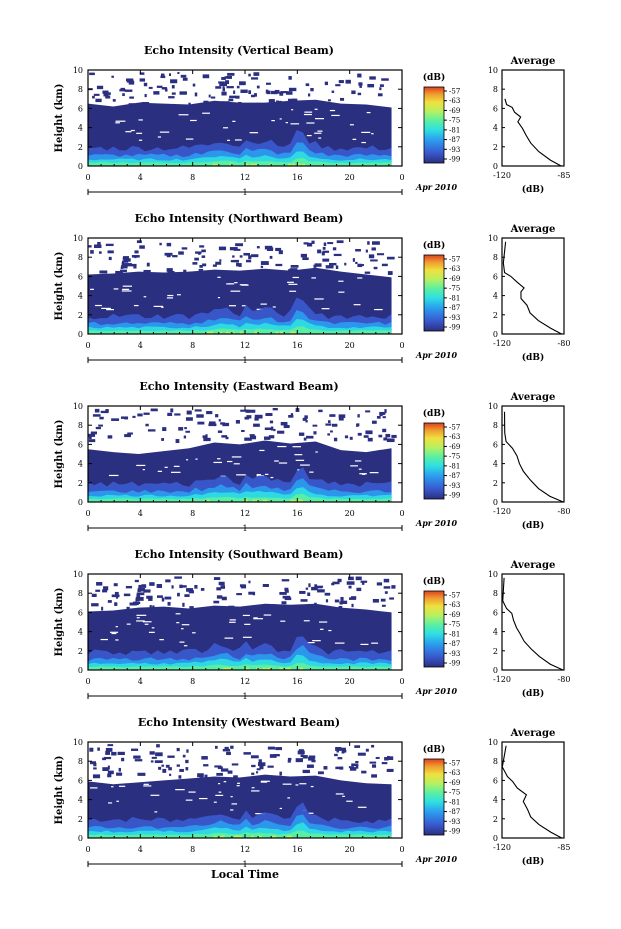 The image size is (621, 929). Describe the element at coordinates (350, 345) in the screenshot. I see `x-tick-label: 20` at that location.